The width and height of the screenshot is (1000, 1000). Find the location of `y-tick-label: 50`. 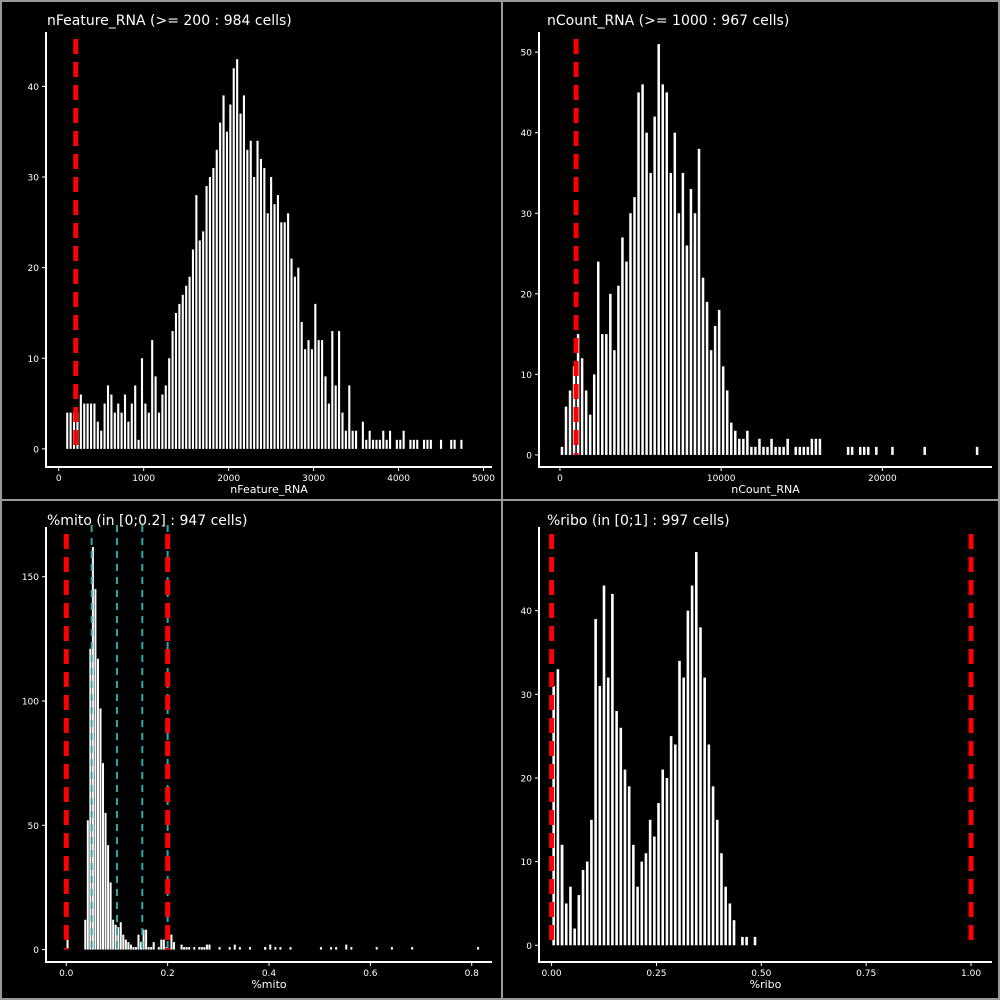

y-tick-label: 50 is located at coordinates (527, 54).